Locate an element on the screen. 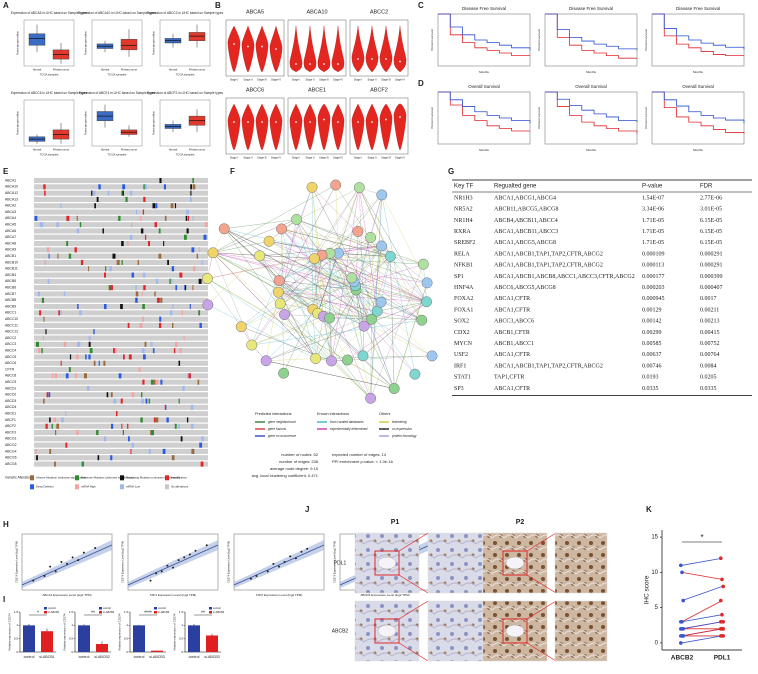 The height and width of the screenshot is (674, 758). y-label: Relative expression of CD274 is located at coordinates (175, 631).